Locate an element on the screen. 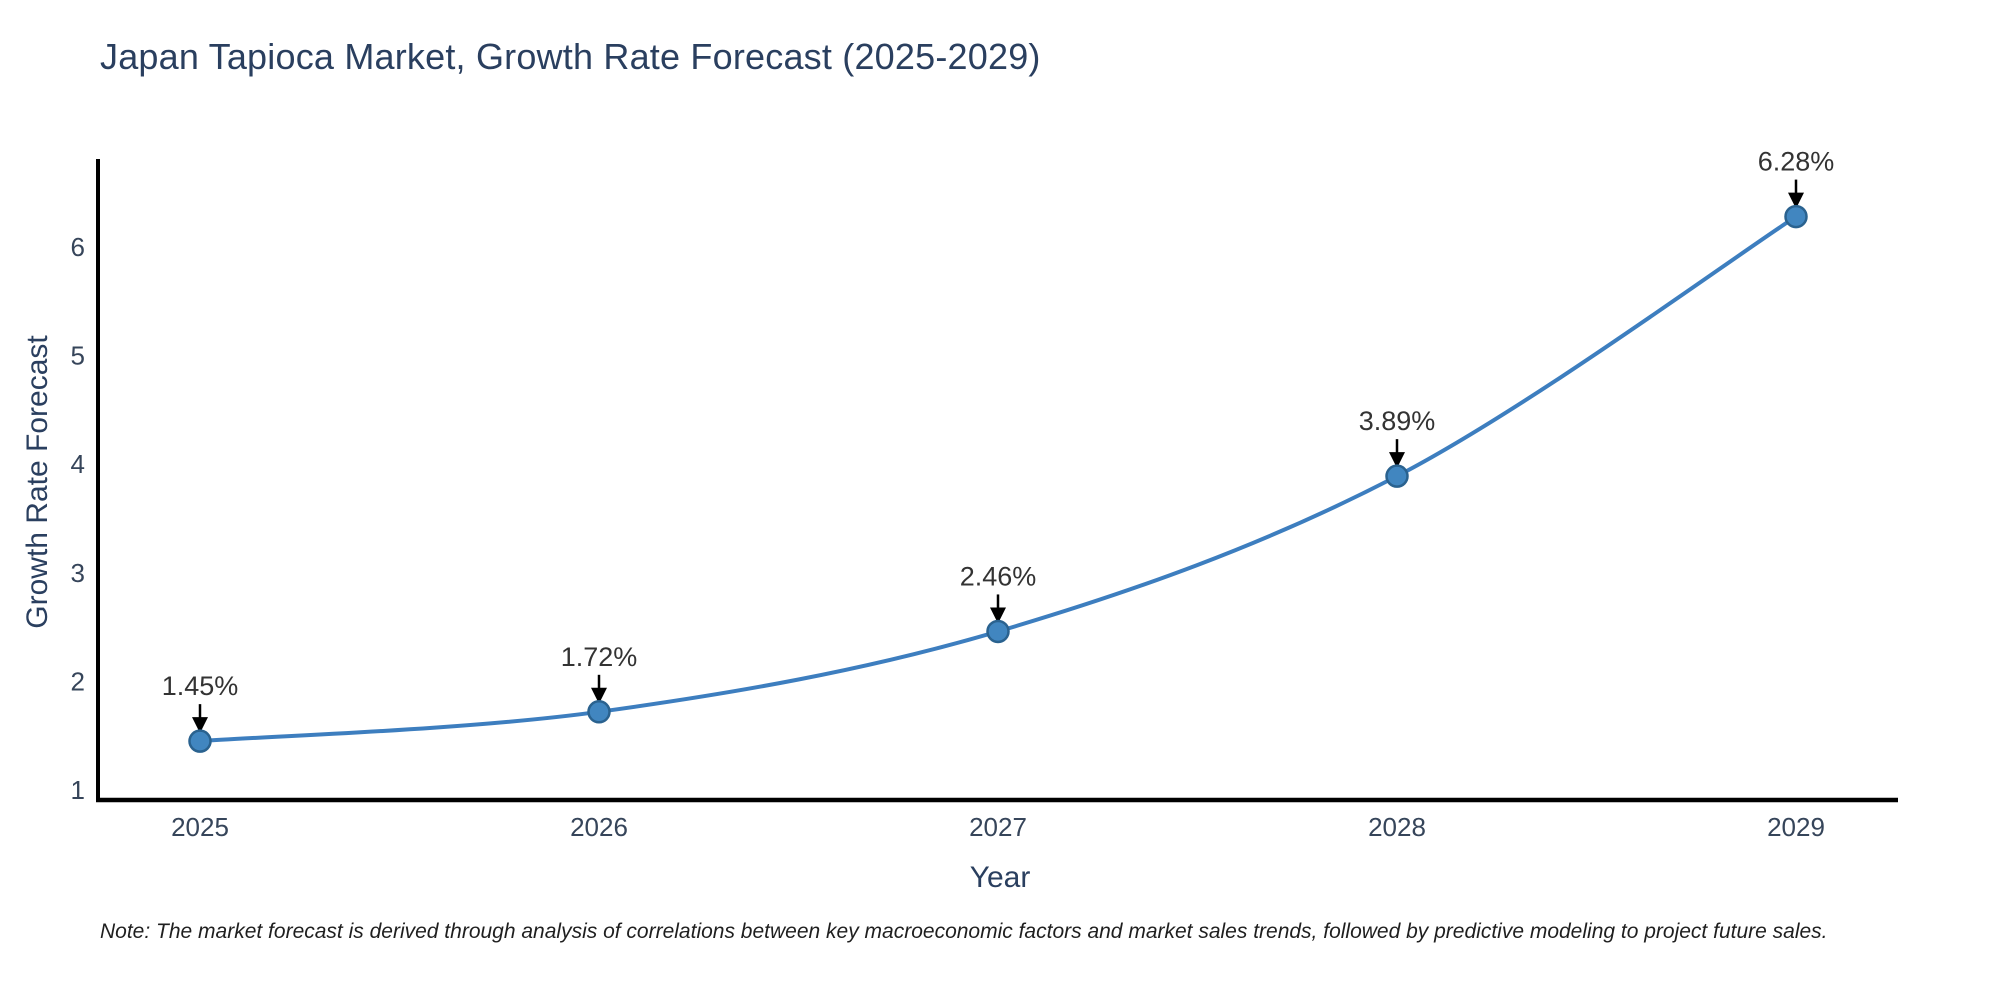 Image resolution: width=2000 pixels, height=1000 pixels. point-annotation: 2.46% is located at coordinates (998, 576).